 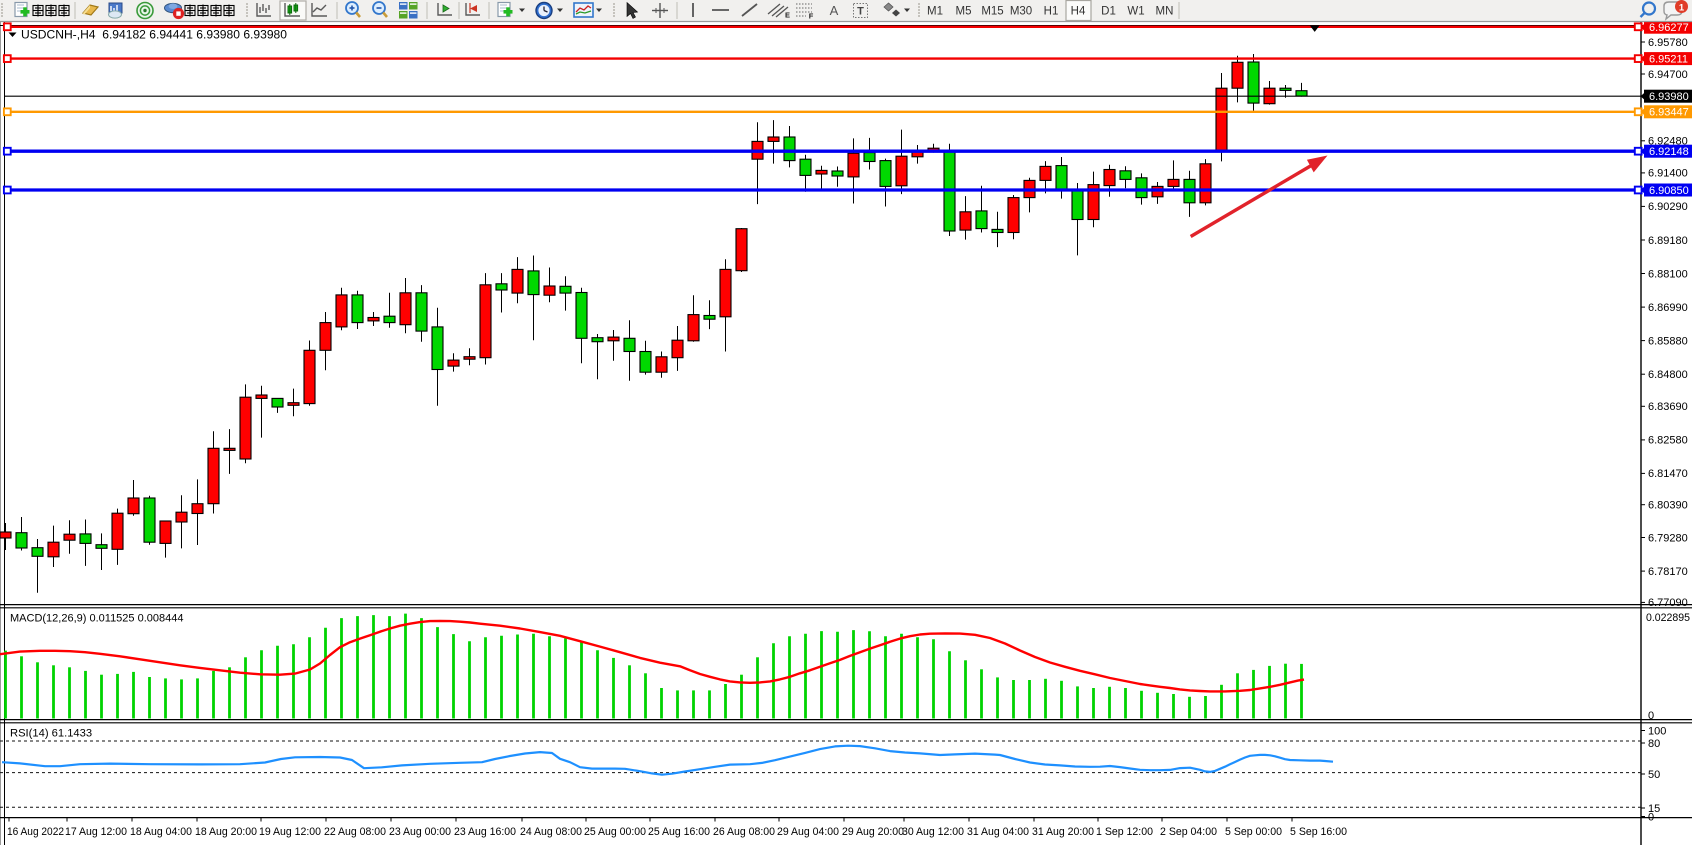 I want to click on svg-text: 6.94700, so click(x=1668, y=75).